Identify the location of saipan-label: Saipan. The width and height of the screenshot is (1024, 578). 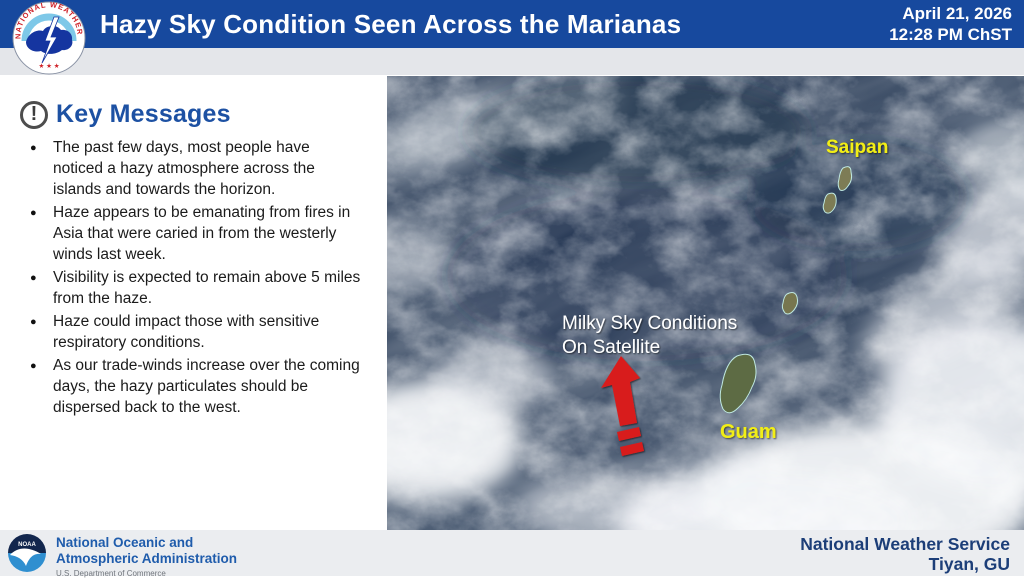
(857, 147).